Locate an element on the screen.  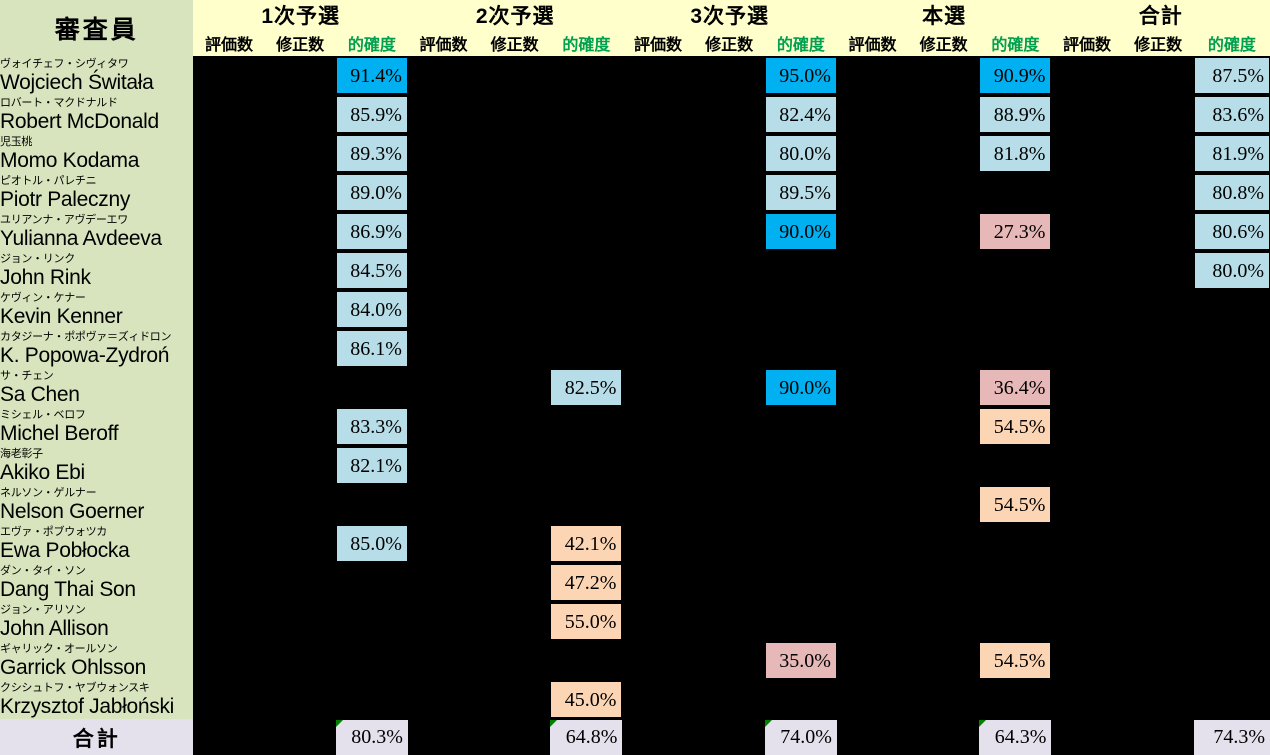
cell-total-accuracy: 80.0% is located at coordinates (1231, 270).